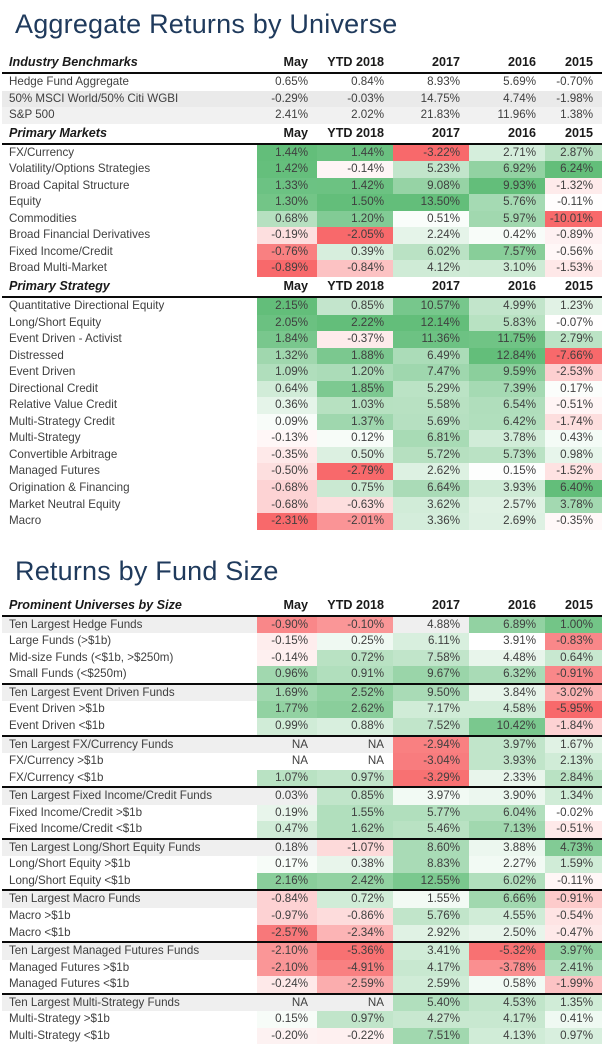 The height and width of the screenshot is (1044, 602). Describe the element at coordinates (287, 899) in the screenshot. I see `value-cell: -0.84%` at that location.